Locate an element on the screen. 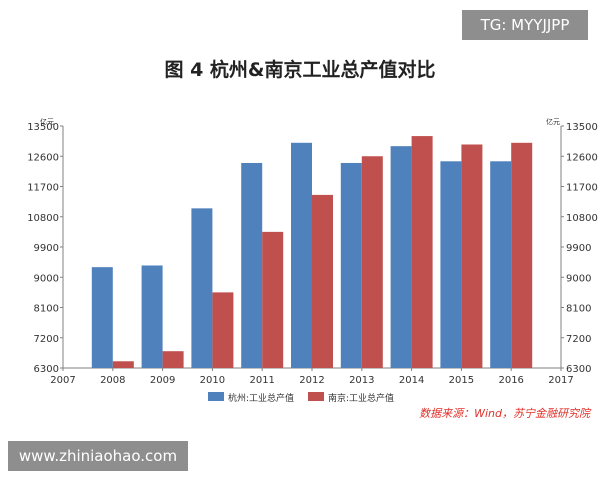 This screenshot has height=480, width=600. x-tick-label: 2016 is located at coordinates (510, 380).